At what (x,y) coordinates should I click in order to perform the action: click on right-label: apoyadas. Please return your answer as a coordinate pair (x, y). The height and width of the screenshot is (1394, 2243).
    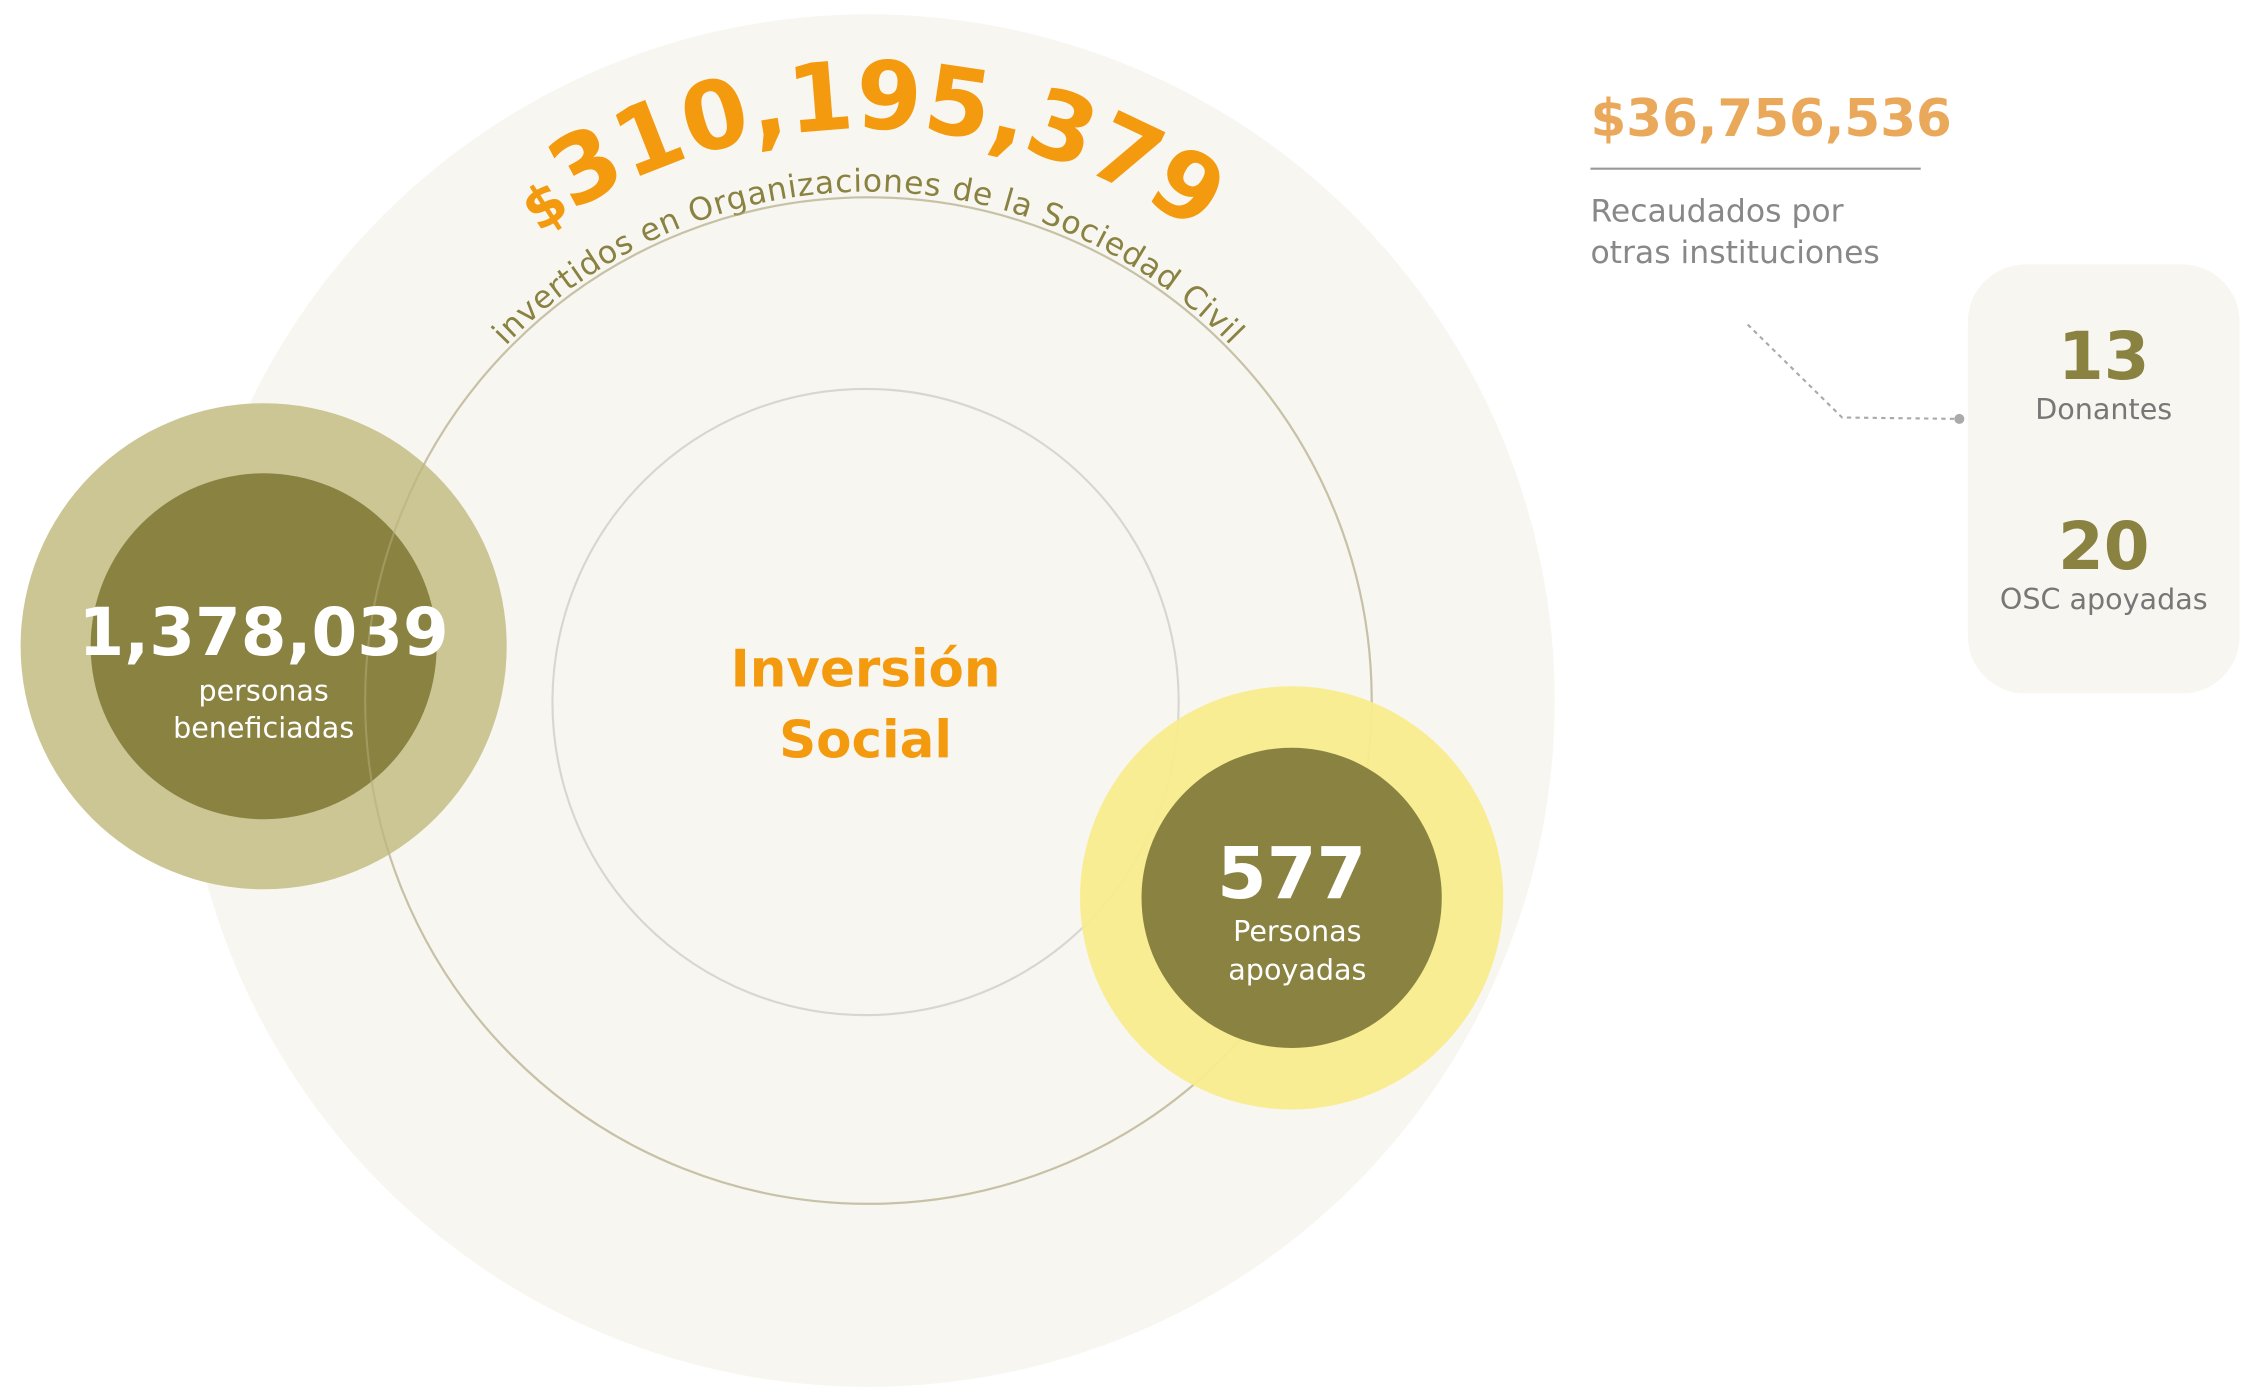
    Looking at the image, I should click on (1297, 969).